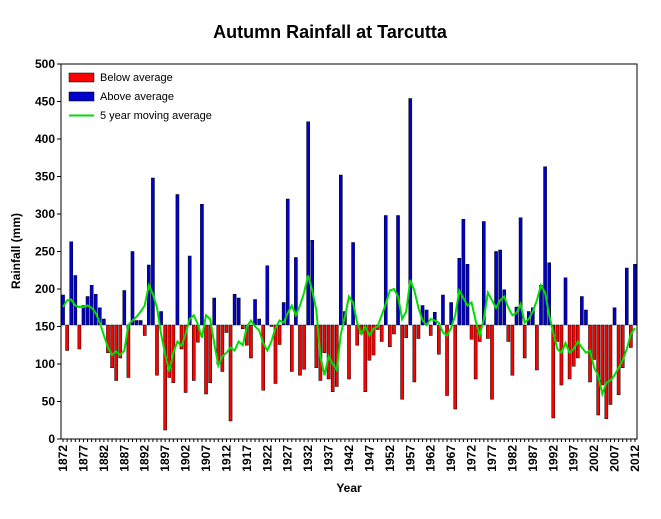  I want to click on x-tick-label: 2002, so click(594, 458).